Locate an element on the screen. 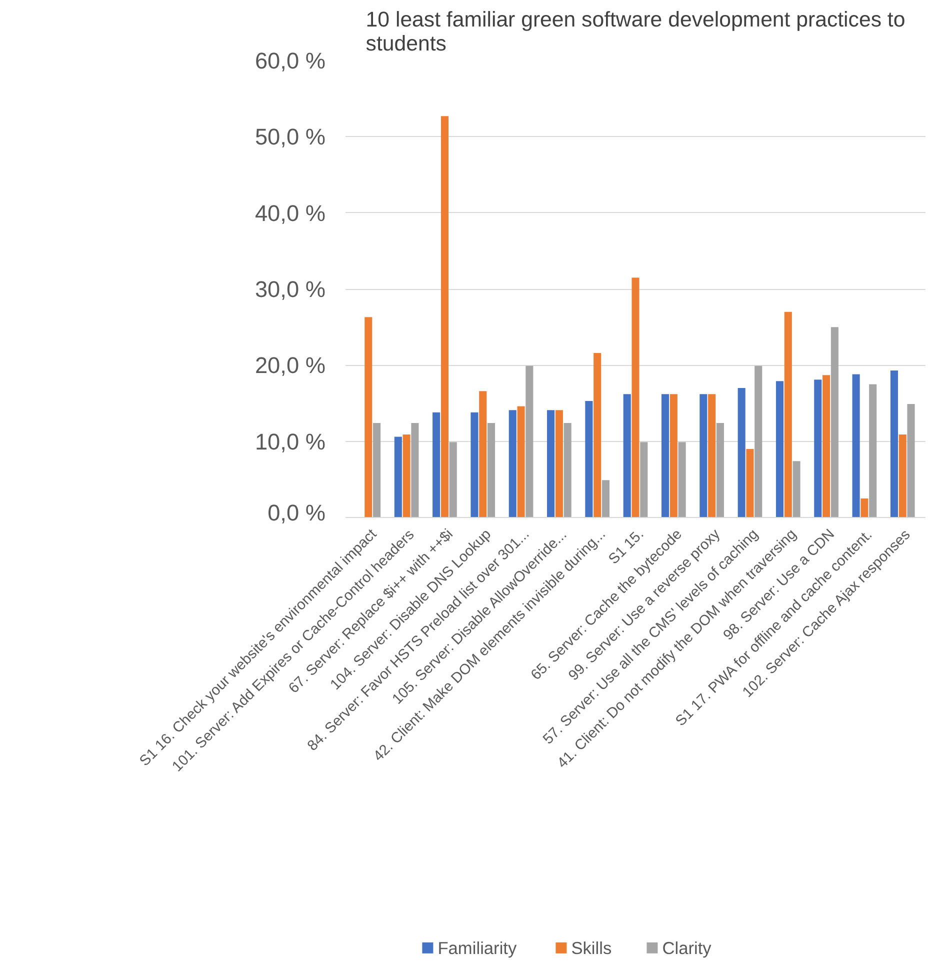 The image size is (945, 976). y-tick-label: 0,0 % is located at coordinates (297, 513).